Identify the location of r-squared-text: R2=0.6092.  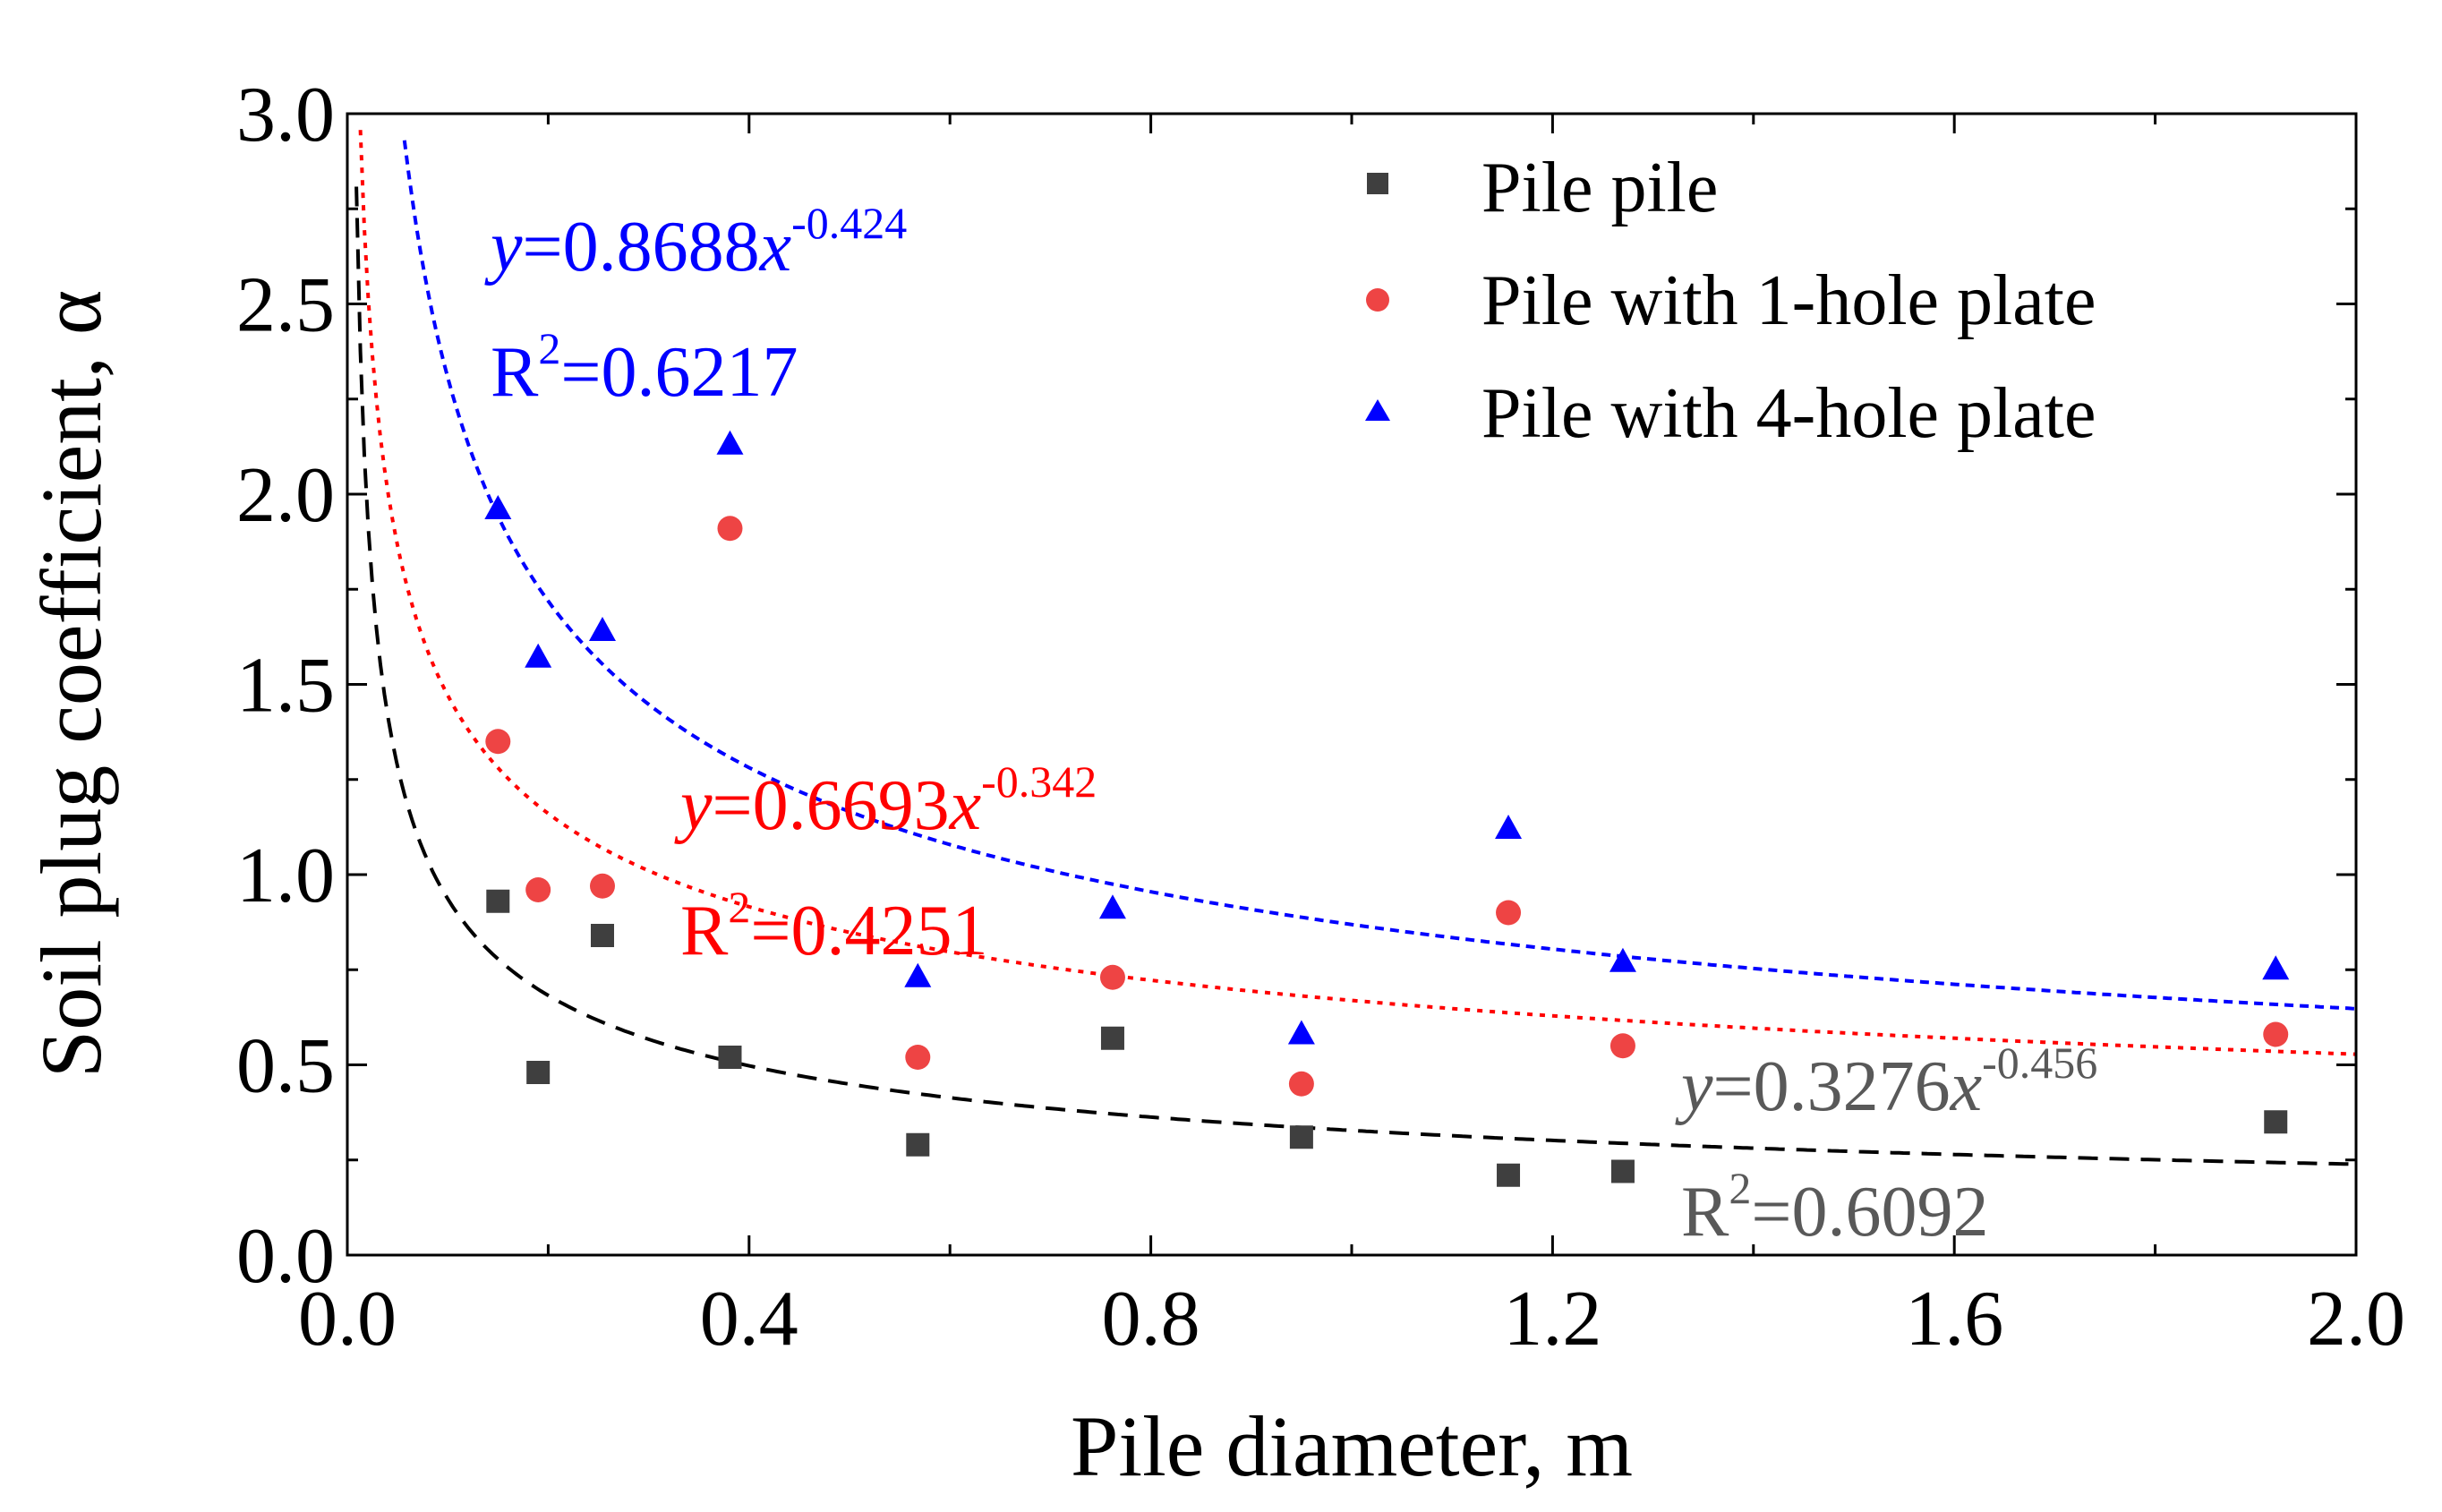
(1834, 1207).